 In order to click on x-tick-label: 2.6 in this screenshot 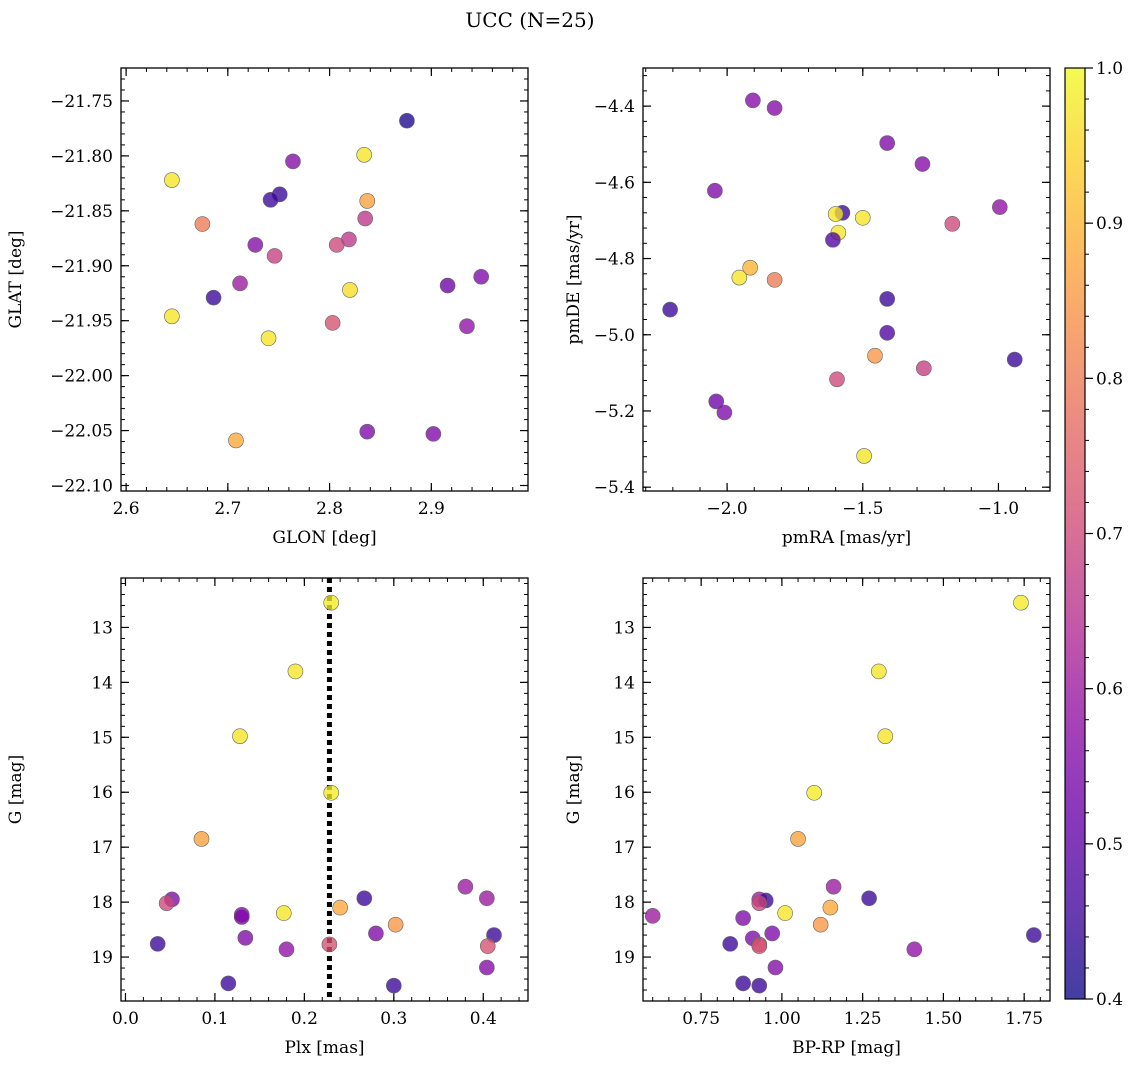, I will do `click(126, 509)`.